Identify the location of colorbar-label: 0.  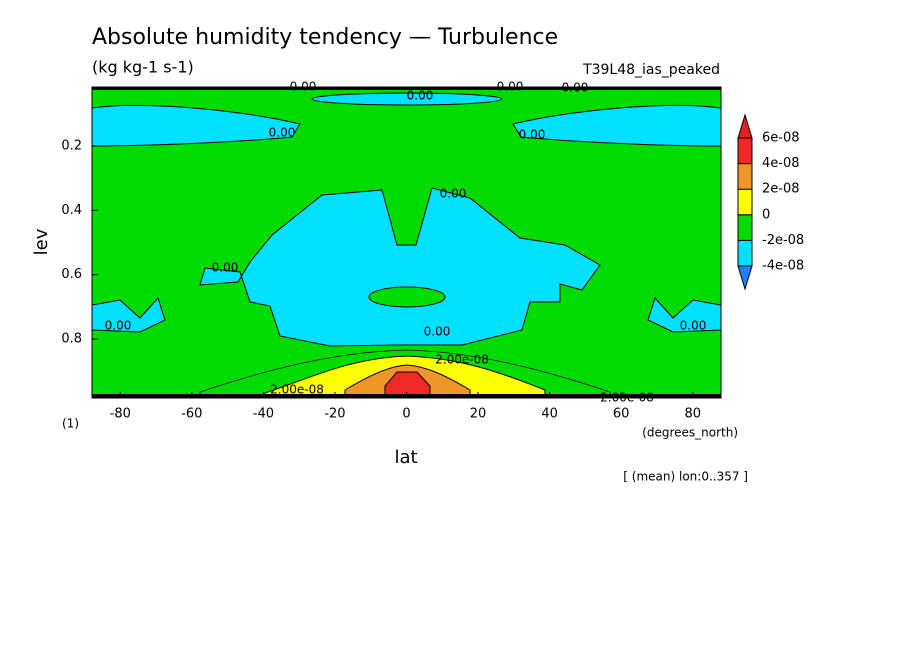
(766, 214).